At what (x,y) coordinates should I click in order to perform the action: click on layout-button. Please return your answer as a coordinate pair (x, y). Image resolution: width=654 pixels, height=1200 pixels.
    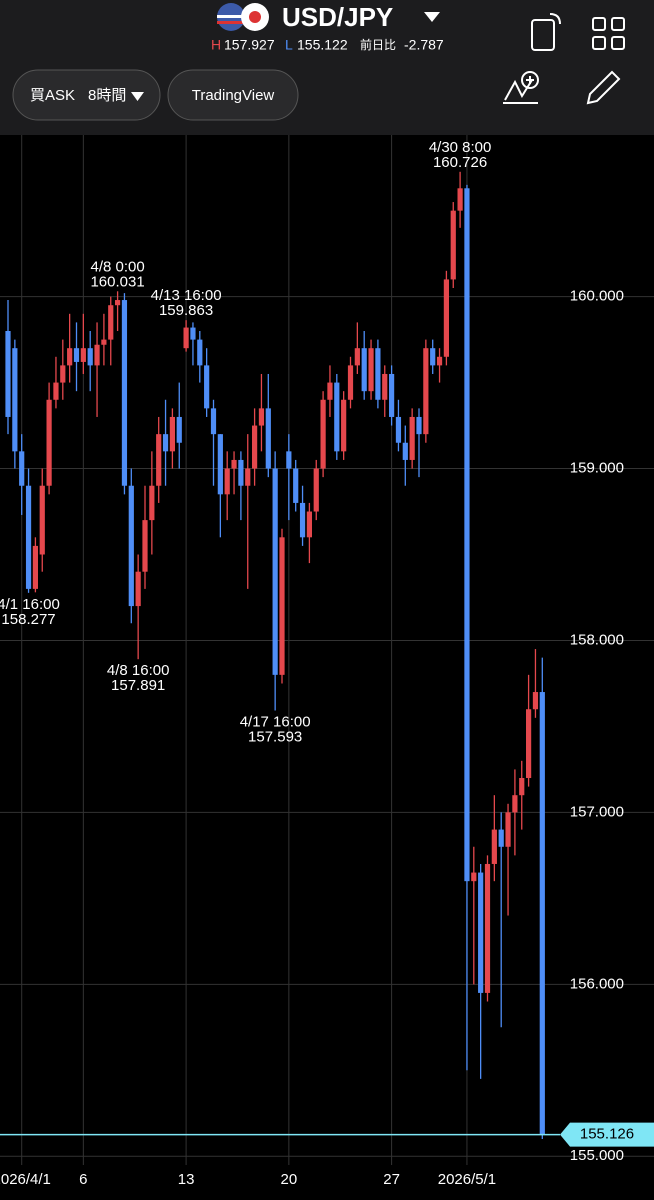
    Looking at the image, I should click on (608, 33).